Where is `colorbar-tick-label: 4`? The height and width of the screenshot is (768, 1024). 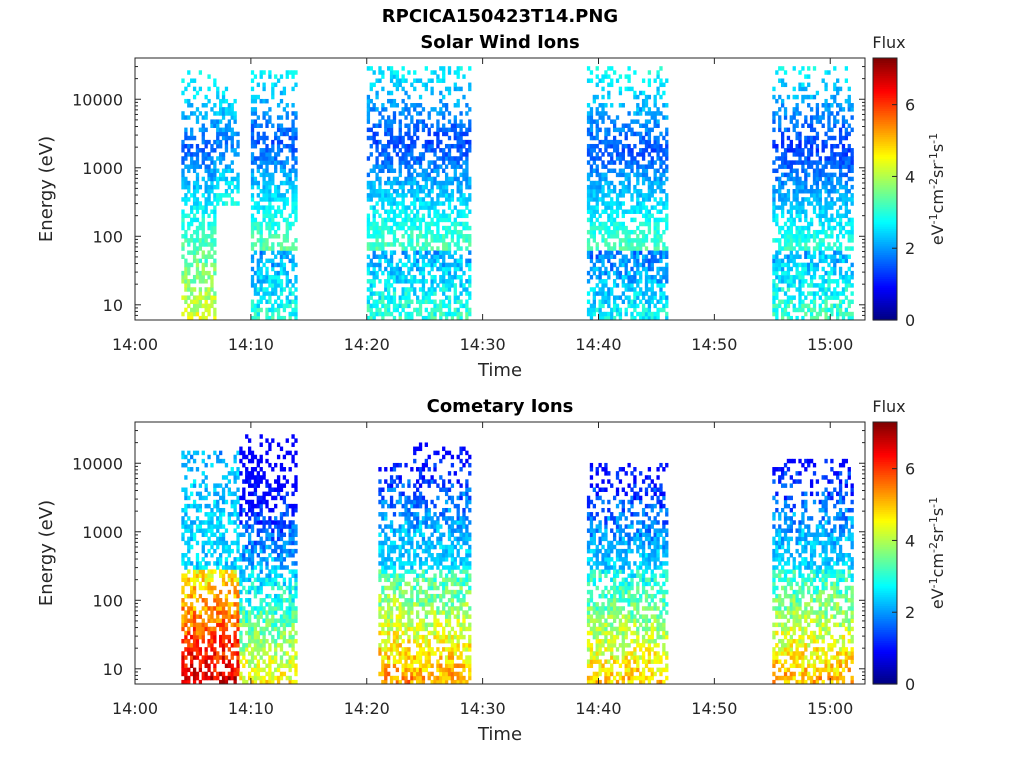
colorbar-tick-label: 4 is located at coordinates (910, 176).